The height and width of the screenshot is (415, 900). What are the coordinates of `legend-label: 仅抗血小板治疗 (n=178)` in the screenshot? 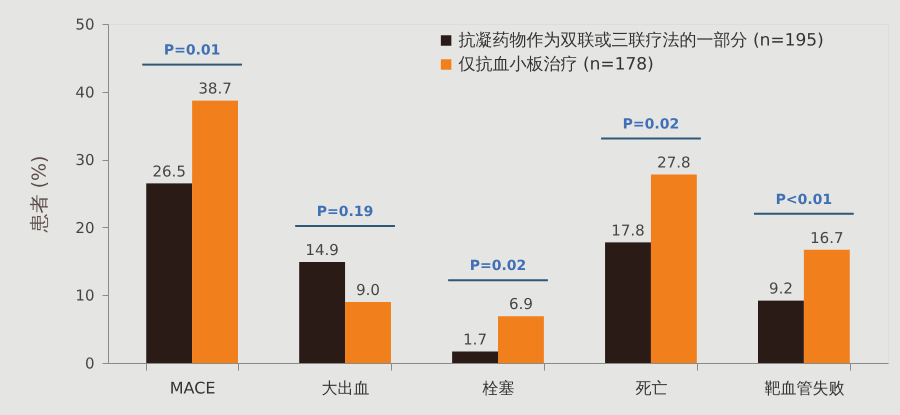 It's located at (556, 64).